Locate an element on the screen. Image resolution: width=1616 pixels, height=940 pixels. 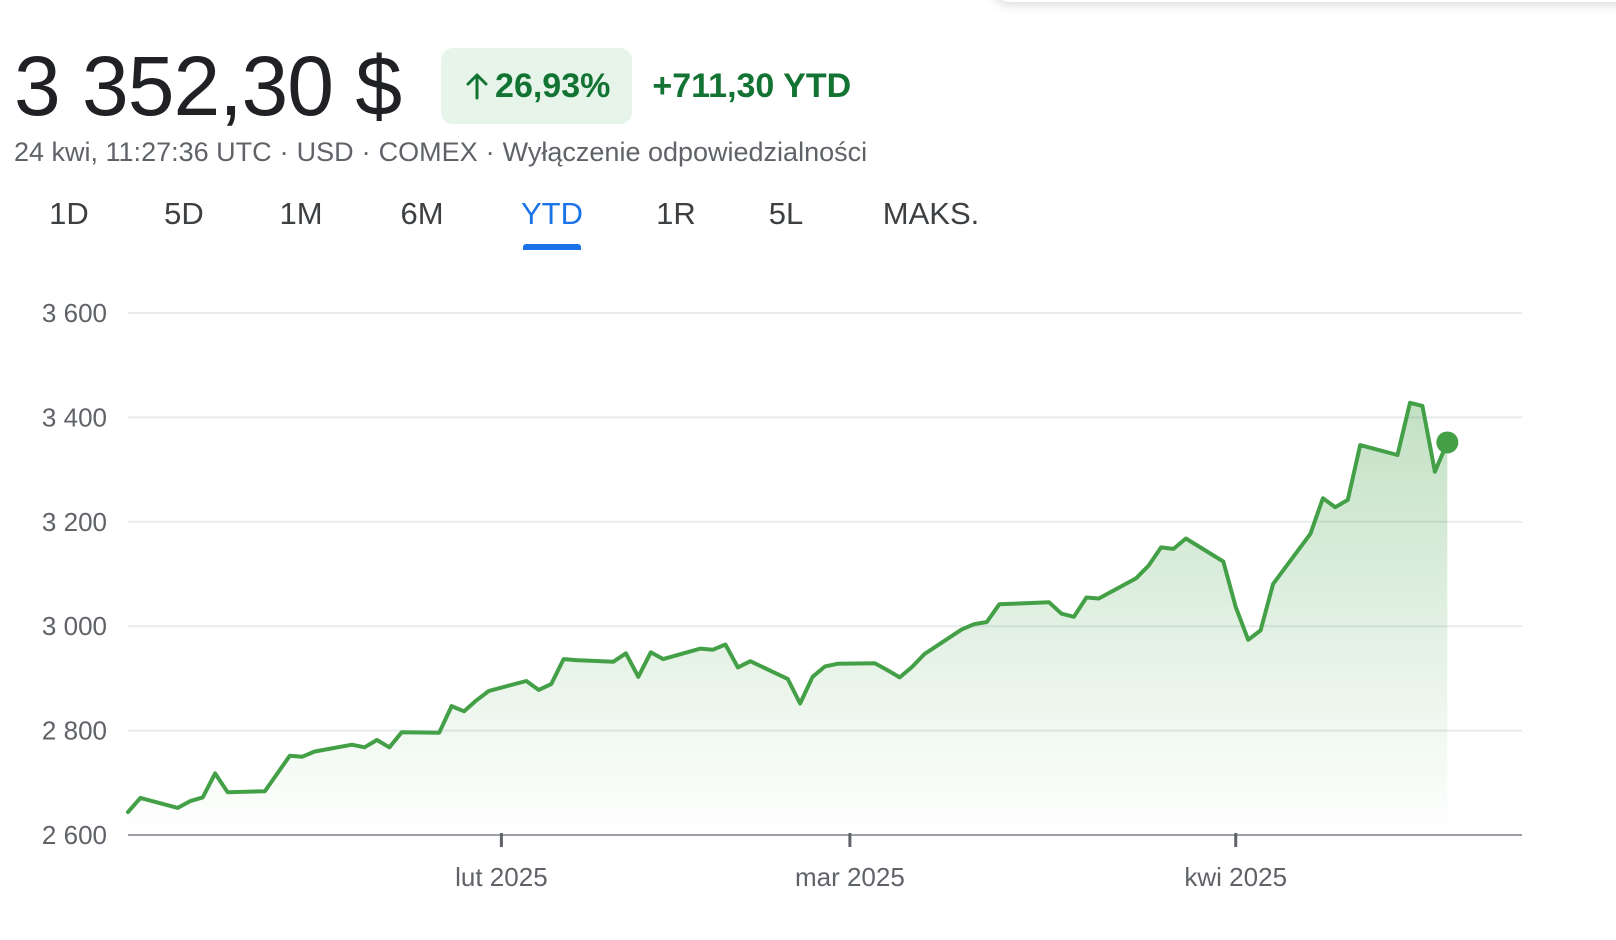
y-tick-label: 3 600 is located at coordinates (74, 313).